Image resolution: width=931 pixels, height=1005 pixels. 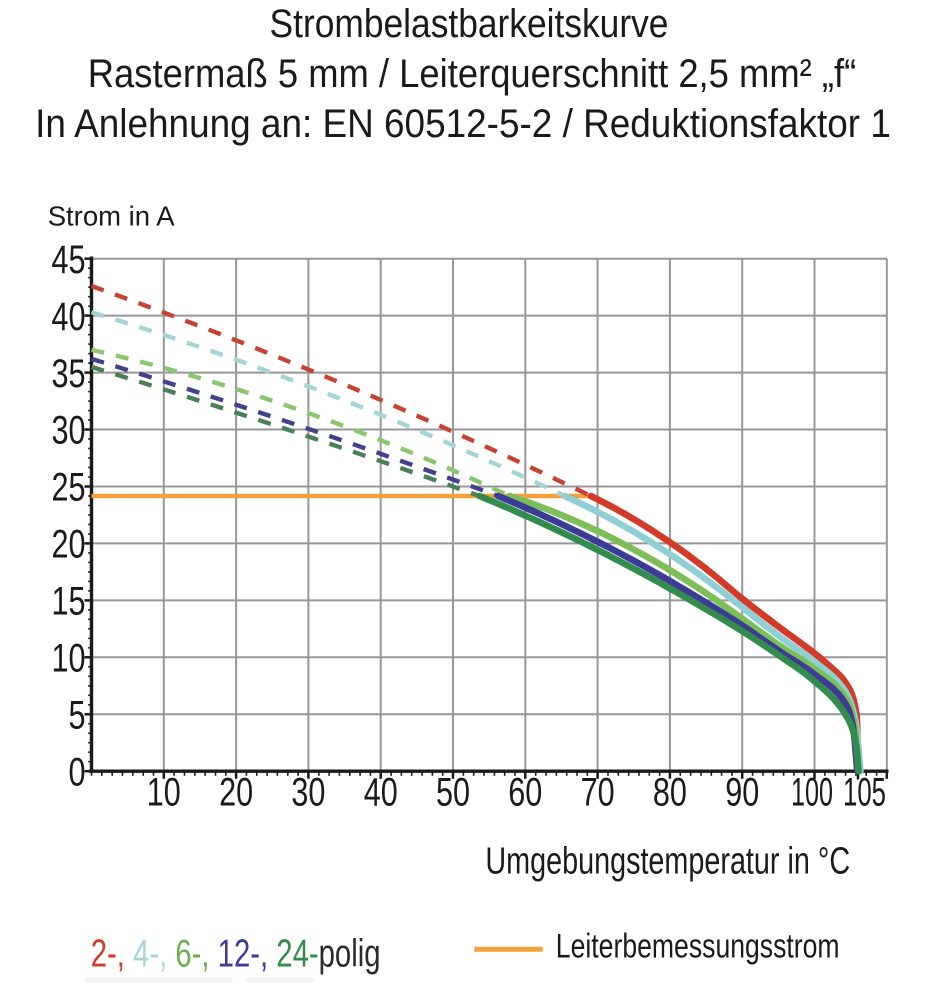 I want to click on svg-text: 0, so click(x=76, y=771).